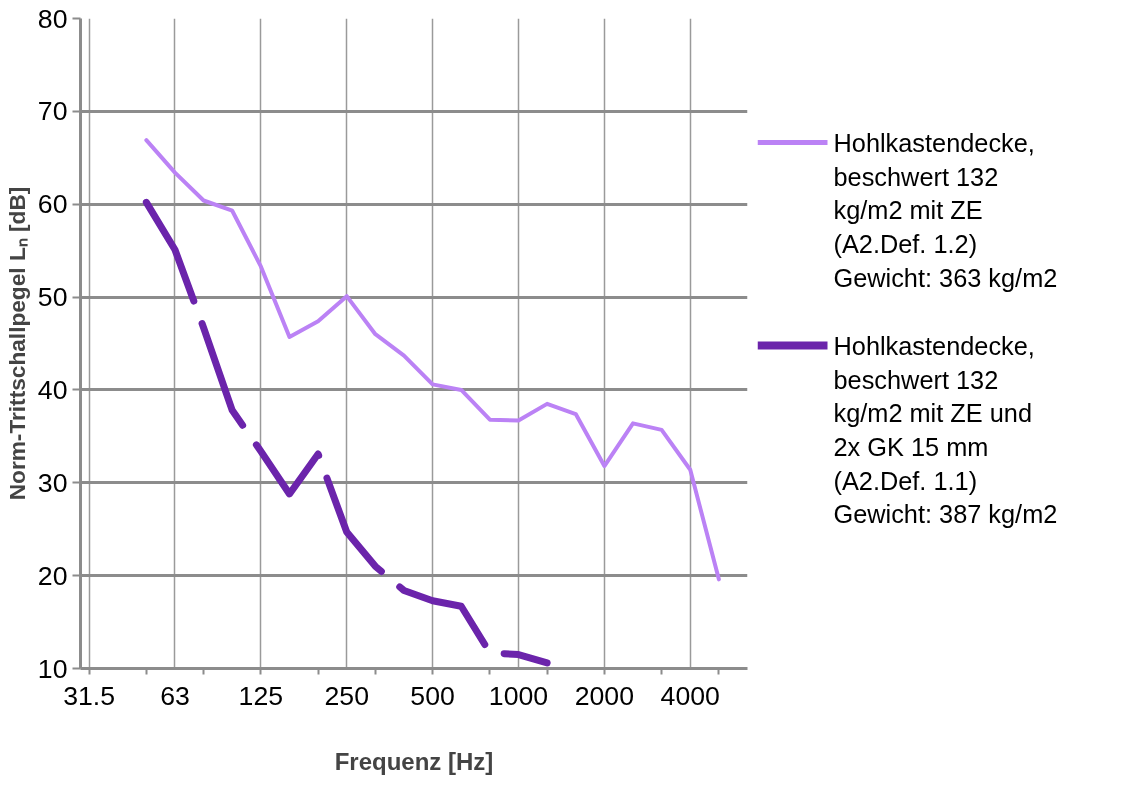 Image resolution: width=1138 pixels, height=787 pixels. I want to click on y-tick-label: 80, so click(52, 18).